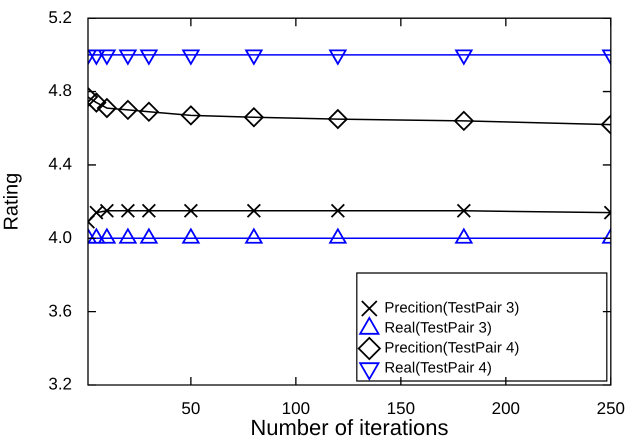  I want to click on legend-label: Real(TestPair 3), so click(438, 328).